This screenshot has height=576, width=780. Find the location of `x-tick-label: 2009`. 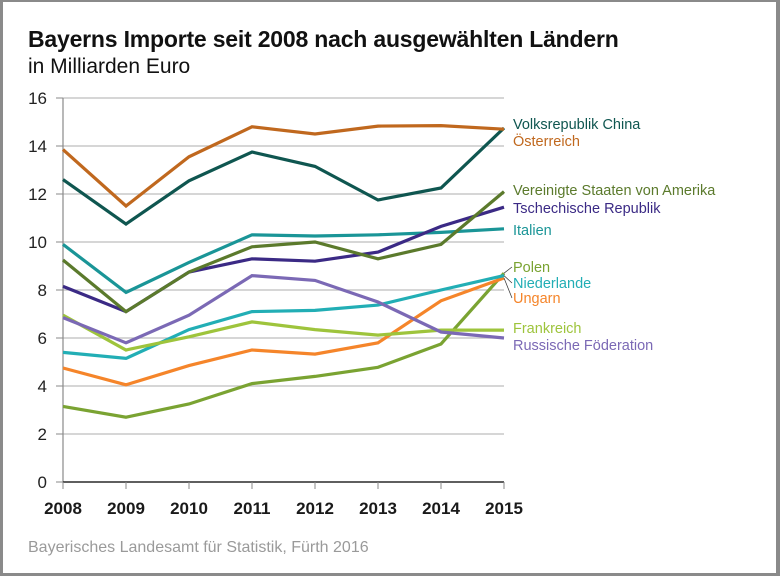

x-tick-label: 2009 is located at coordinates (126, 508).